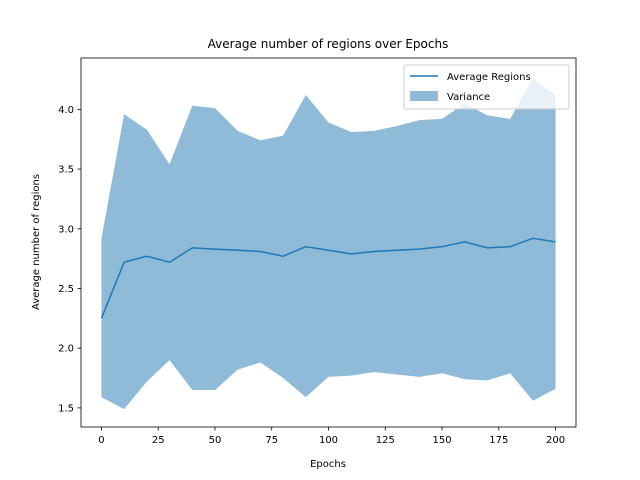 Image resolution: width=640 pixels, height=480 pixels. What do you see at coordinates (489, 77) in the screenshot?
I see `legend-label-average-regions: Average Regions` at bounding box center [489, 77].